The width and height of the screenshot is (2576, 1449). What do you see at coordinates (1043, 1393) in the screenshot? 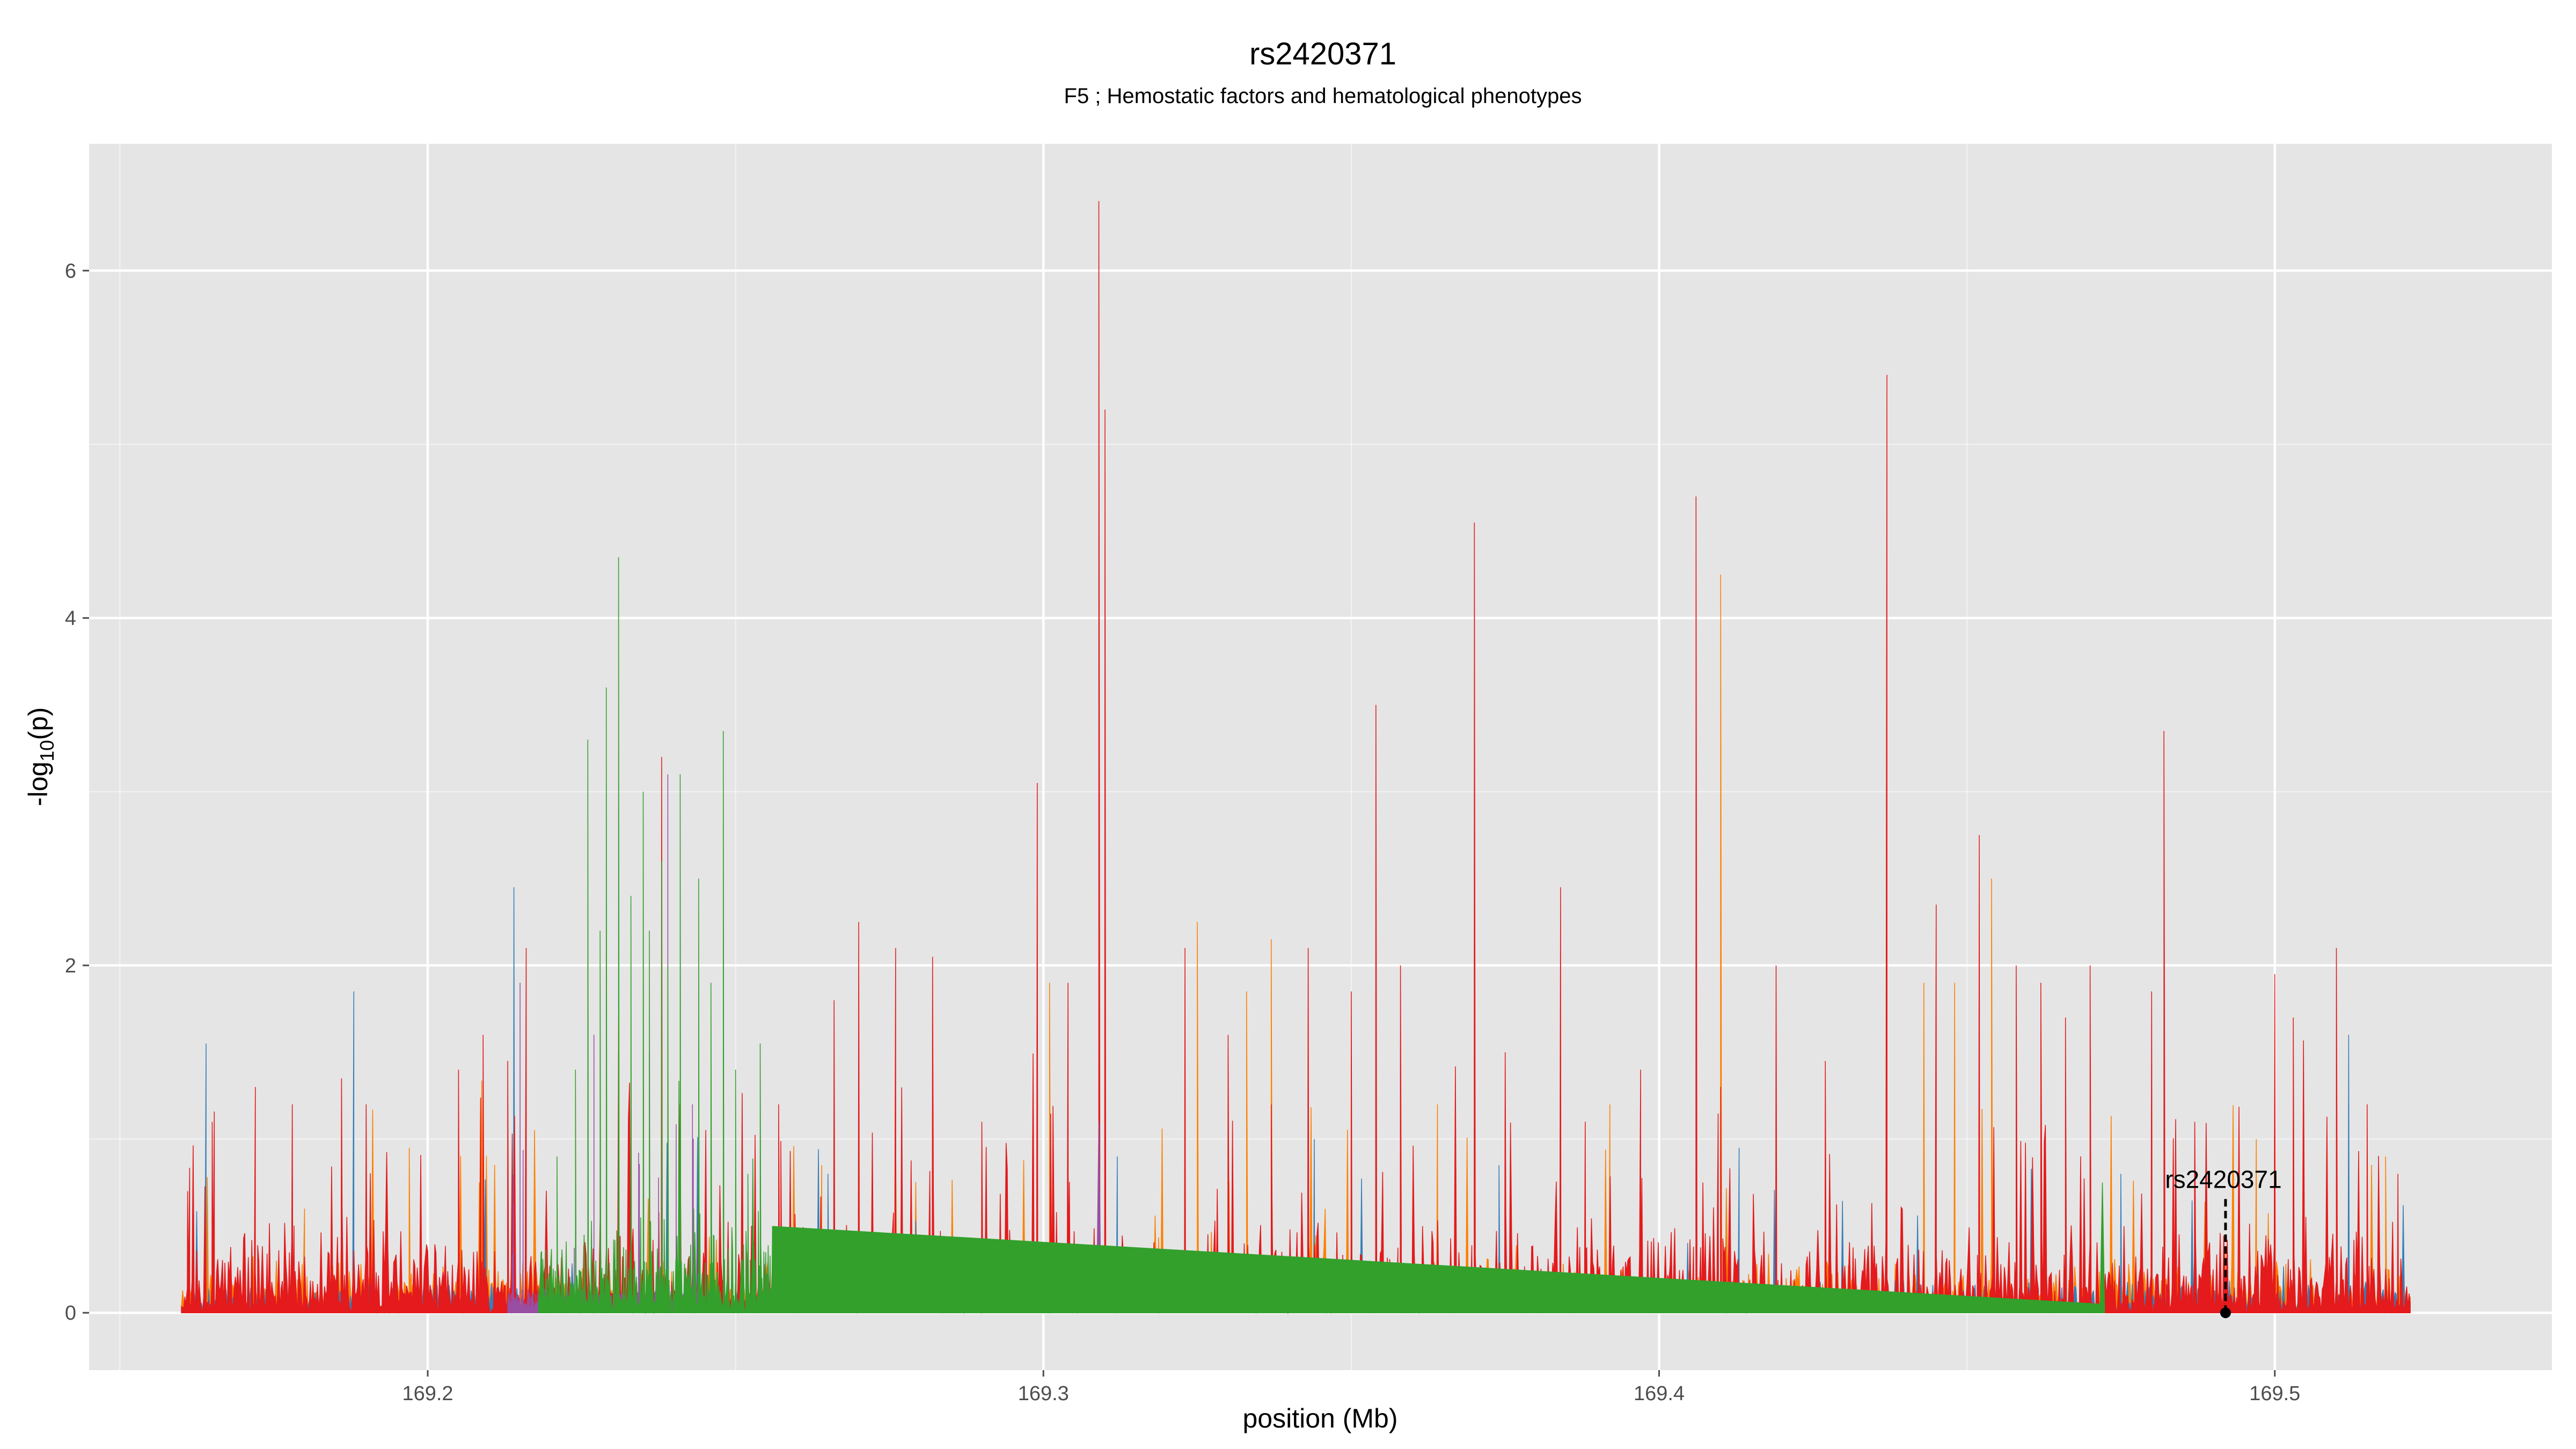
I see `x-tick-label: 169.3` at bounding box center [1043, 1393].